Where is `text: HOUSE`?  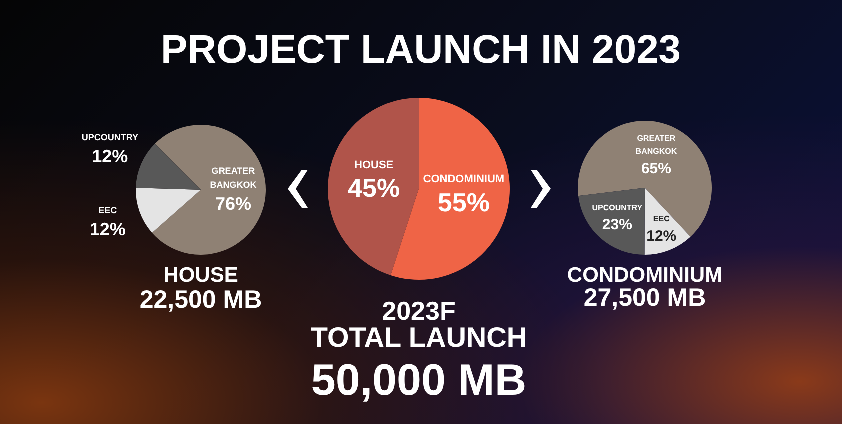
text: HOUSE is located at coordinates (201, 276).